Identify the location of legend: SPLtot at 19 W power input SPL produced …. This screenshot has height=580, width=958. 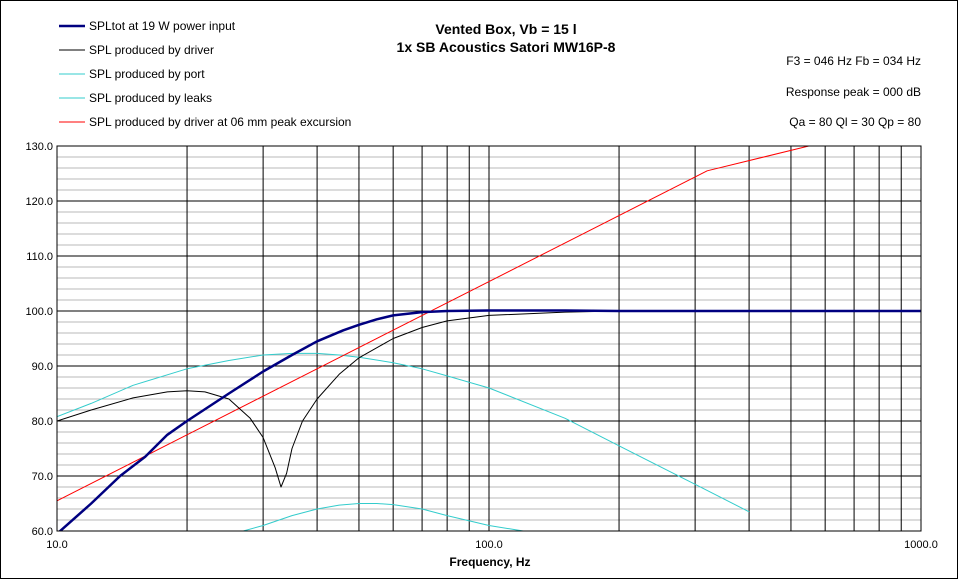
(205, 74).